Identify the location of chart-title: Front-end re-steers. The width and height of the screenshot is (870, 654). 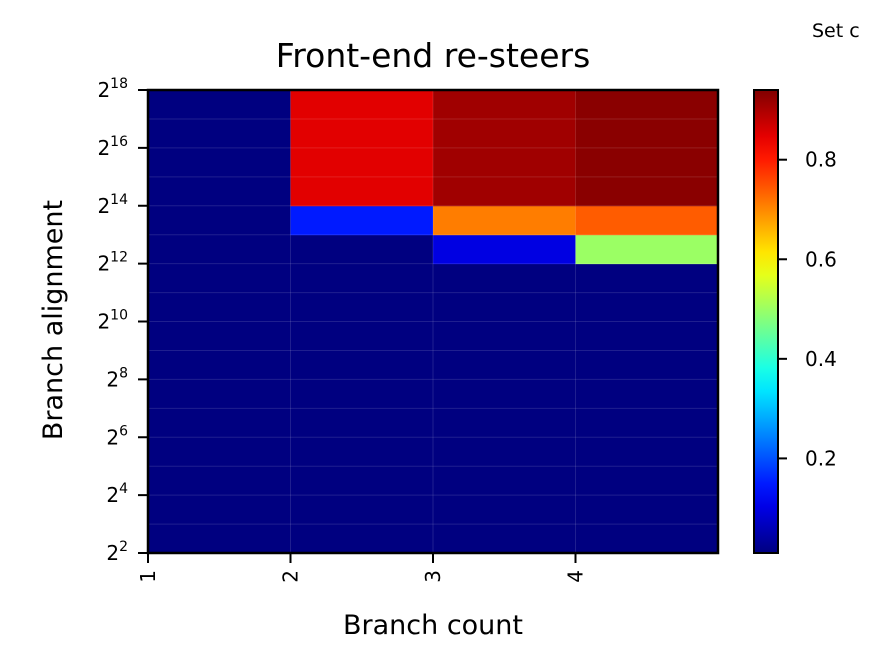
(433, 55).